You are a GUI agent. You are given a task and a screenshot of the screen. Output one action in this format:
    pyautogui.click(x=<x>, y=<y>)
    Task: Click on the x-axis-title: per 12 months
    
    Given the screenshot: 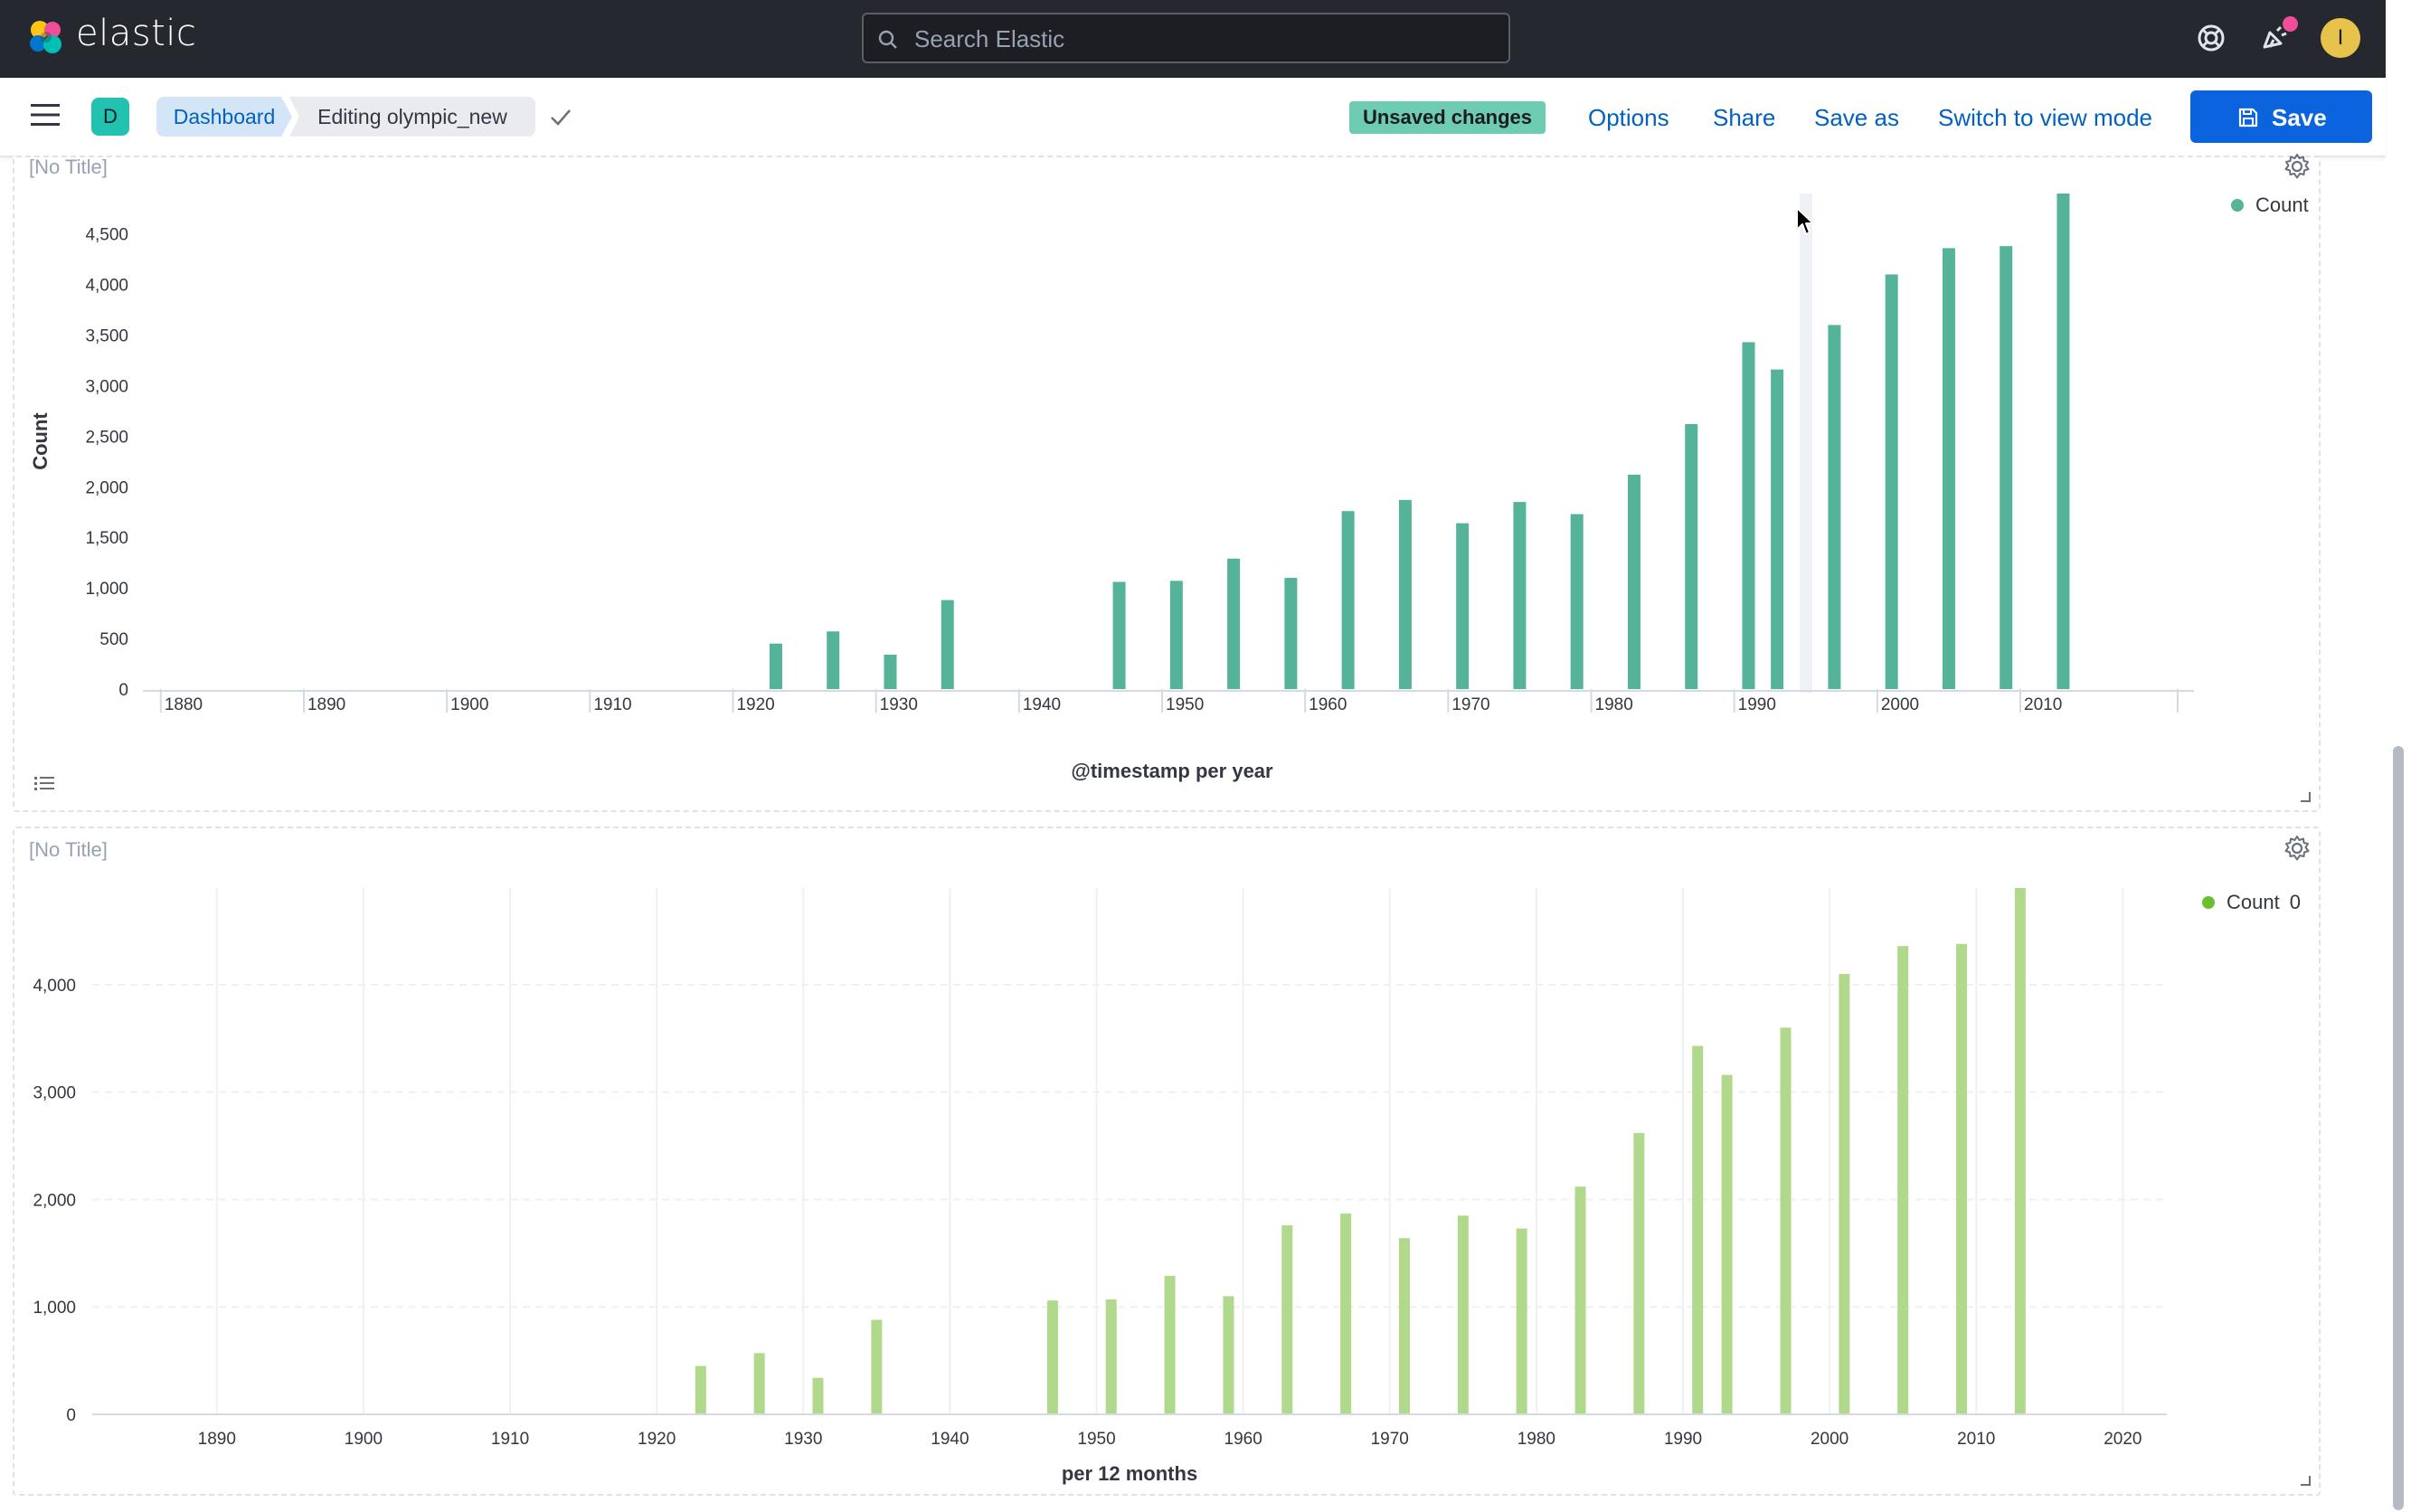 What is the action you would take?
    pyautogui.click(x=1129, y=1473)
    